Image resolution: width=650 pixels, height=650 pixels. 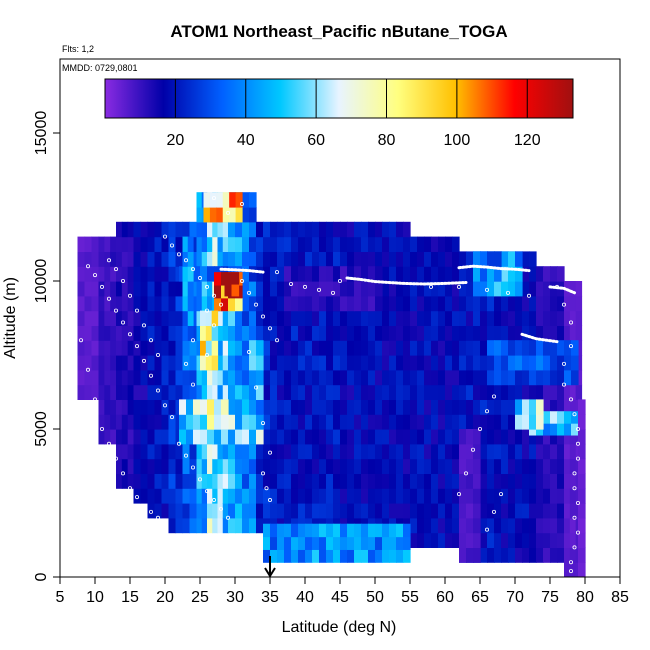 I want to click on x-tick-label: 20, so click(x=165, y=597).